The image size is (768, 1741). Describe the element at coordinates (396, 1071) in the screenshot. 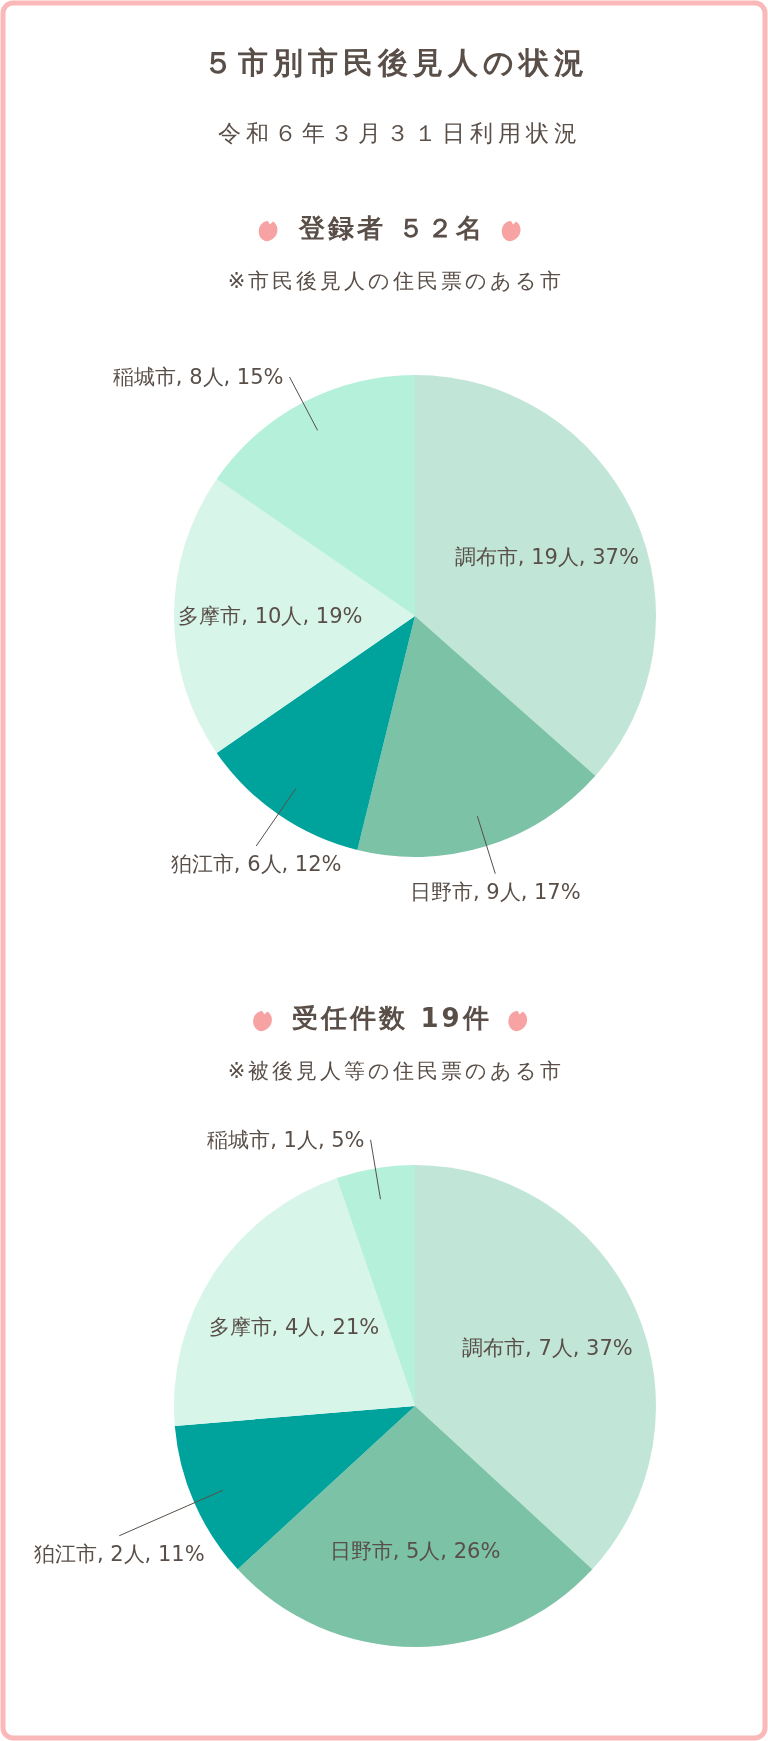

I see `chart-subtitle: ※被後見人等の住民票のある市` at that location.